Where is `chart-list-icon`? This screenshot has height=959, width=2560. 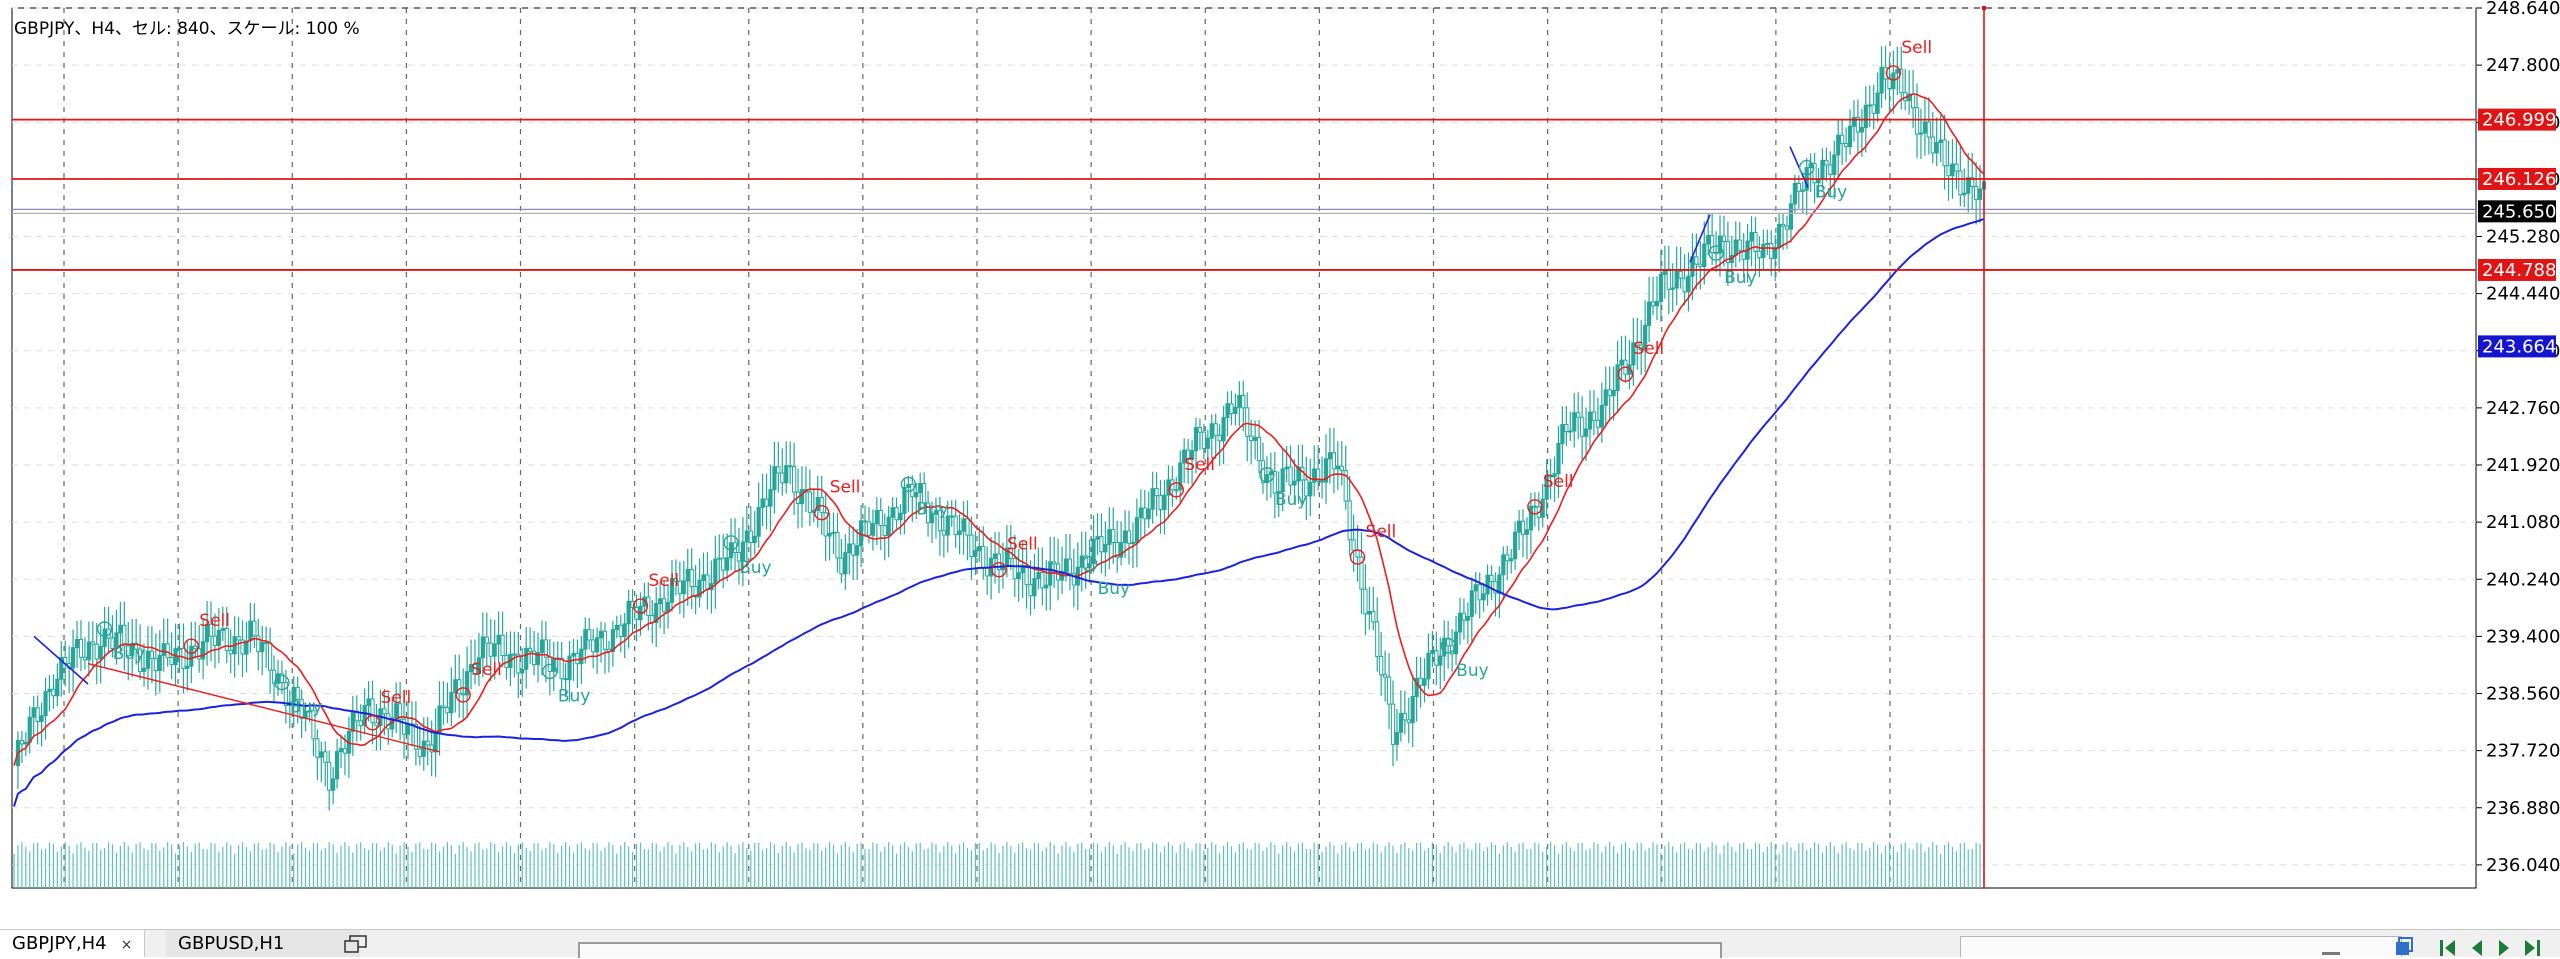 chart-list-icon is located at coordinates (2404, 946).